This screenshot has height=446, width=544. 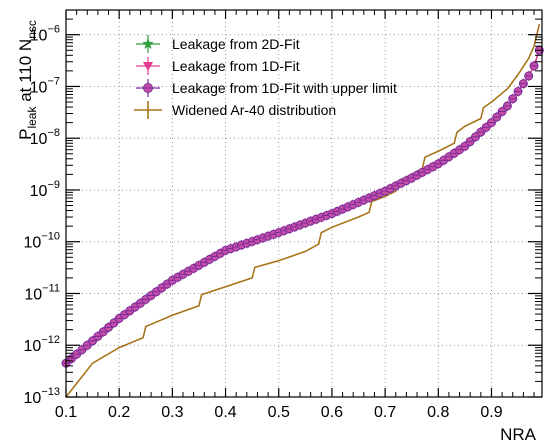 I want to click on legend-label: Leakage from 1D-Fit, so click(x=236, y=66).